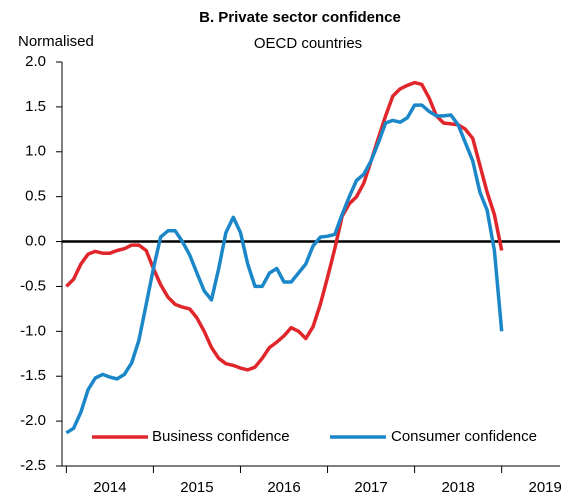 This screenshot has width=568, height=500. Describe the element at coordinates (35, 151) in the screenshot. I see `y-tick-label: 1.0` at that location.